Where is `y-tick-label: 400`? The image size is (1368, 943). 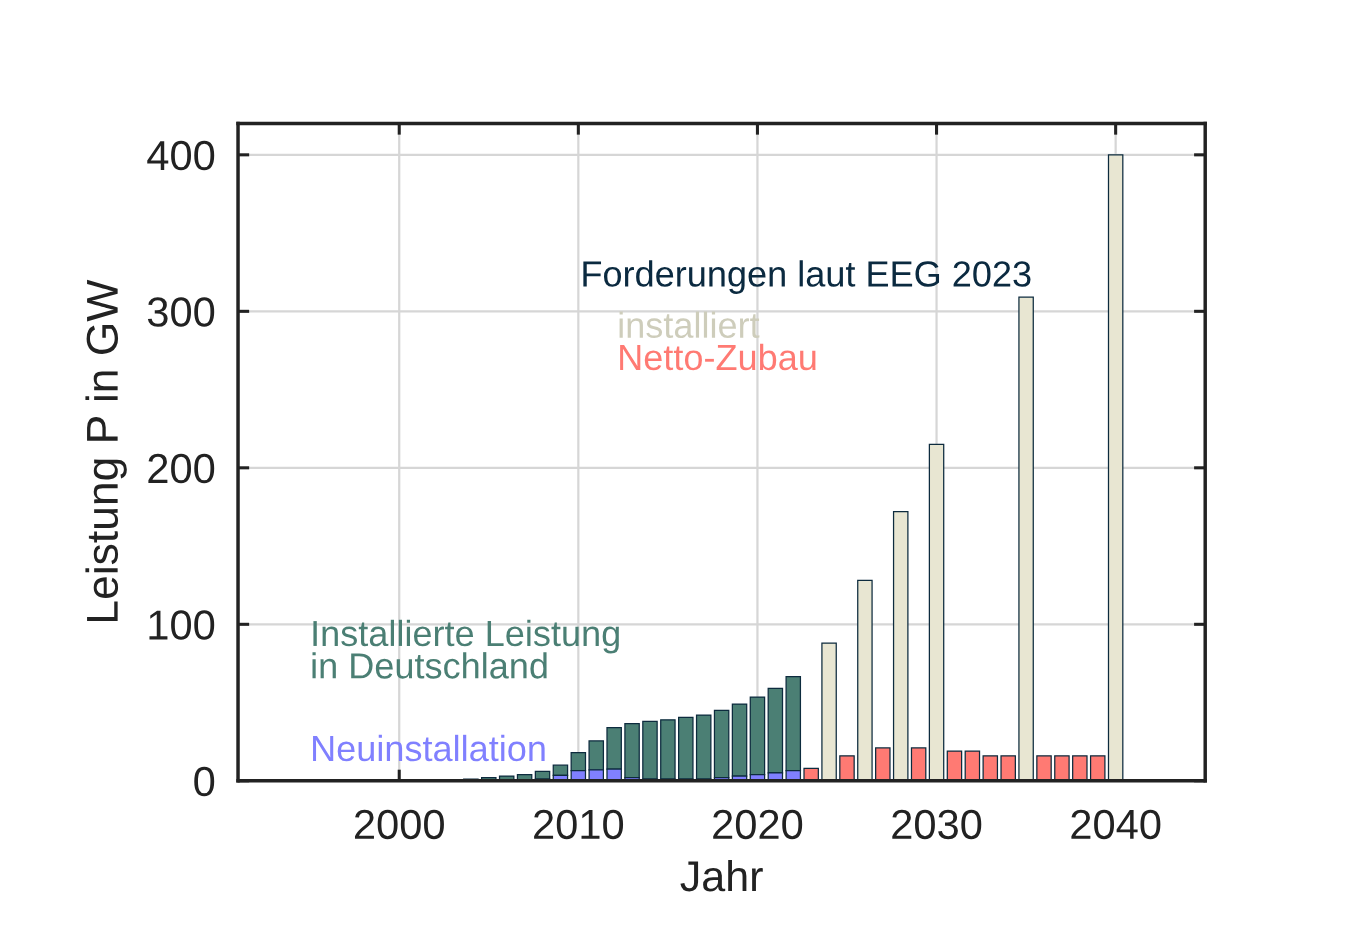
y-tick-label: 400 is located at coordinates (181, 155).